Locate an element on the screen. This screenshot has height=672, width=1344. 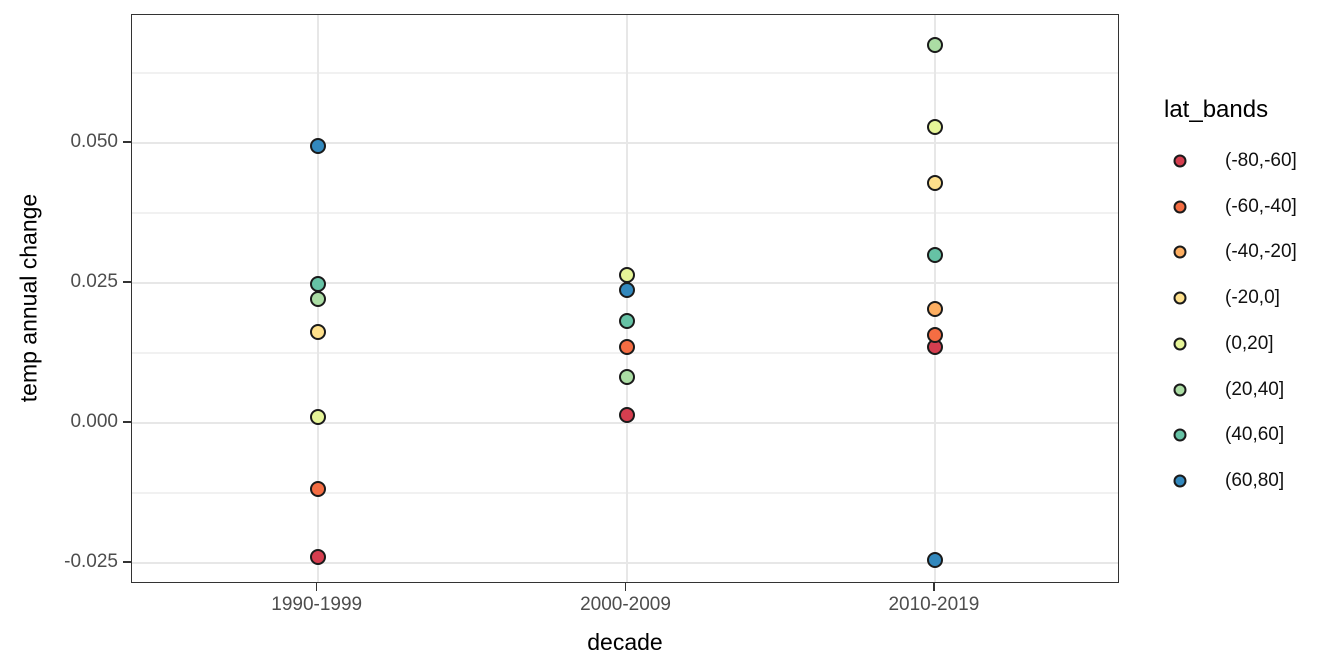
x-tick-label: 2010-2019 is located at coordinates (934, 604).